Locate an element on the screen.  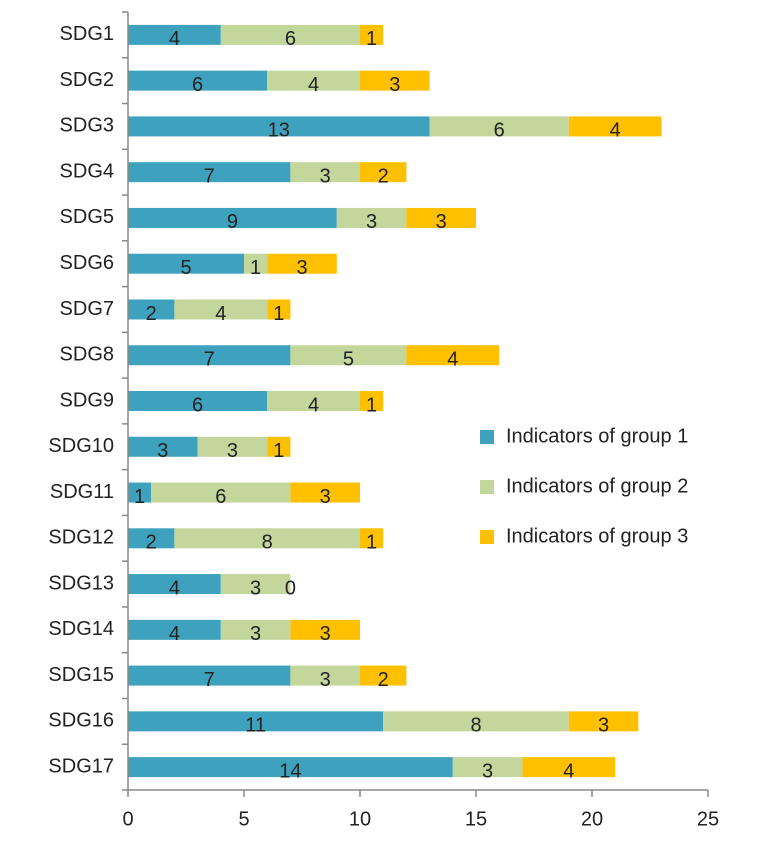
y-tick-label: SDG1 is located at coordinates (87, 34).